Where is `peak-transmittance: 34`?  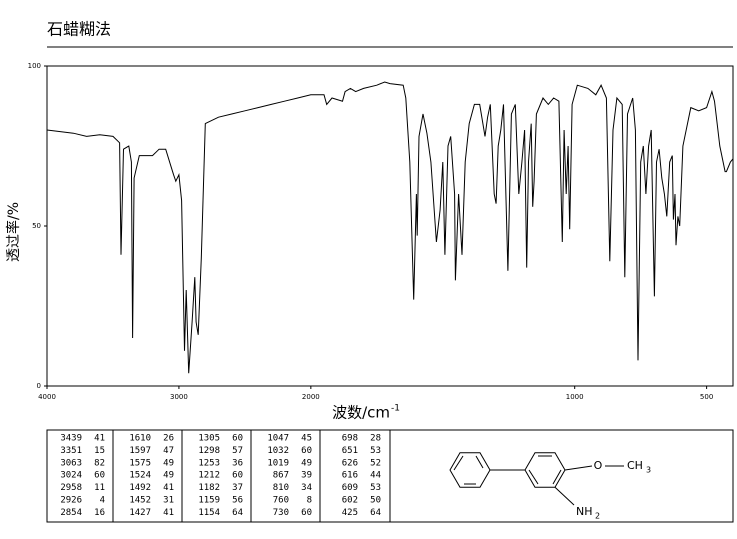 peak-transmittance: 34 is located at coordinates (306, 488).